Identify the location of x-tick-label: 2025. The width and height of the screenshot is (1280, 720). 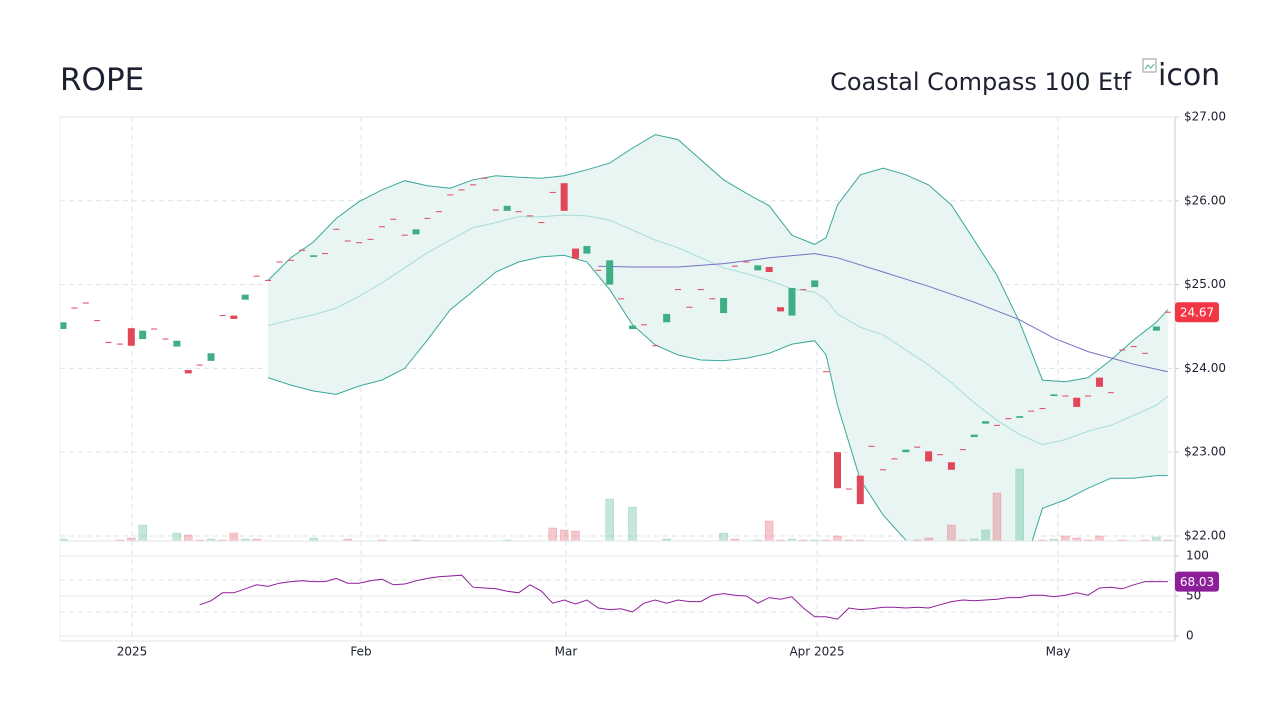
(132, 652).